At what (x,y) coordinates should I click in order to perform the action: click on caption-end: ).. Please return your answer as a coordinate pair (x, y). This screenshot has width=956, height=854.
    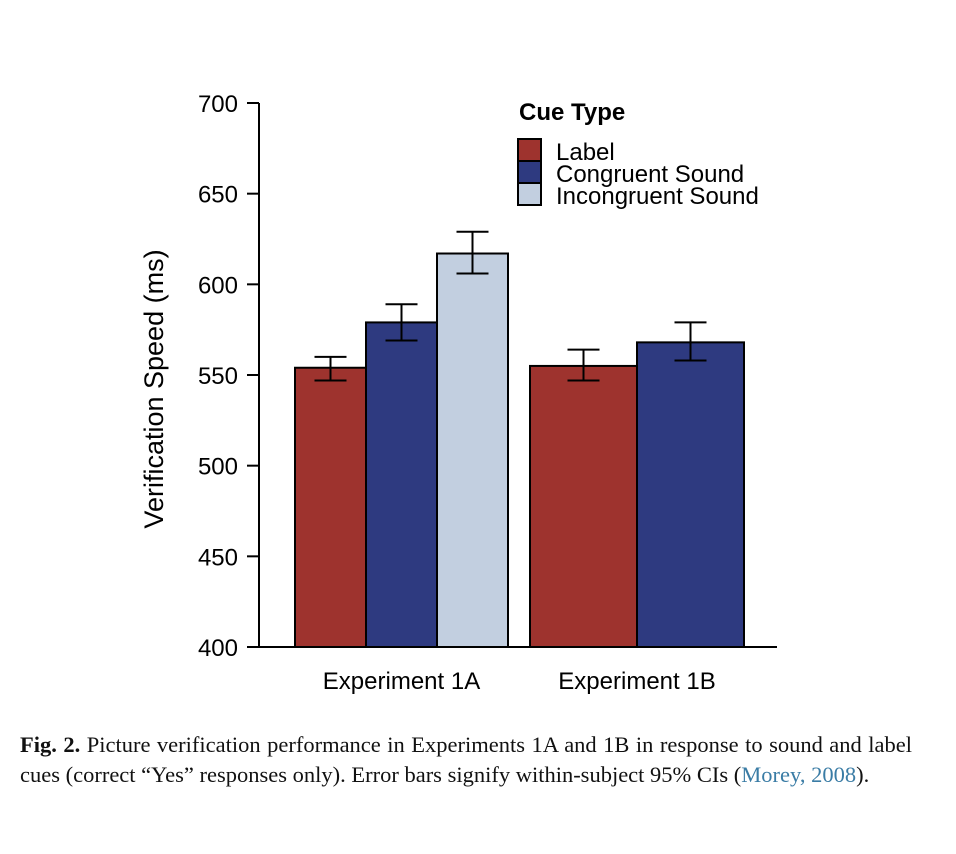
    Looking at the image, I should click on (863, 774).